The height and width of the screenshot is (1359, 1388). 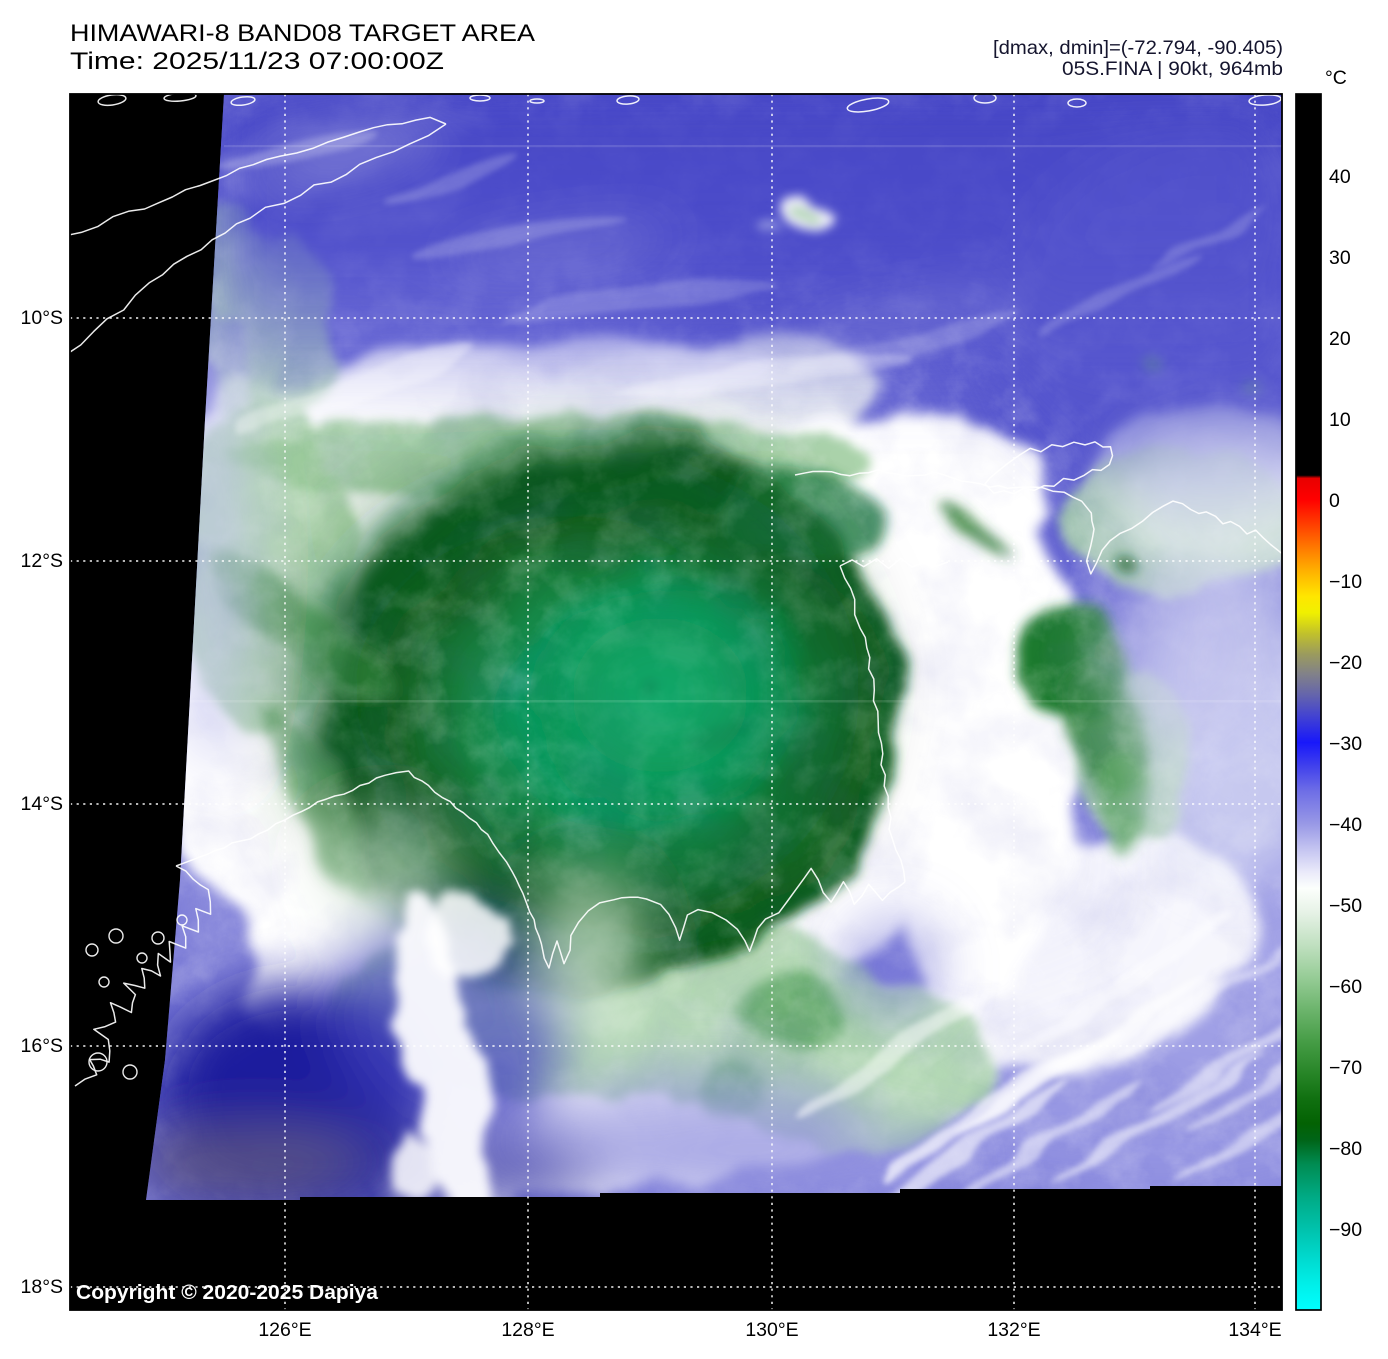 I want to click on svg-text:[dmax, dmin]=(-72.794, -90.405: [dmax, dmin]=(-72.794, -90.405), so click(x=1138, y=48).